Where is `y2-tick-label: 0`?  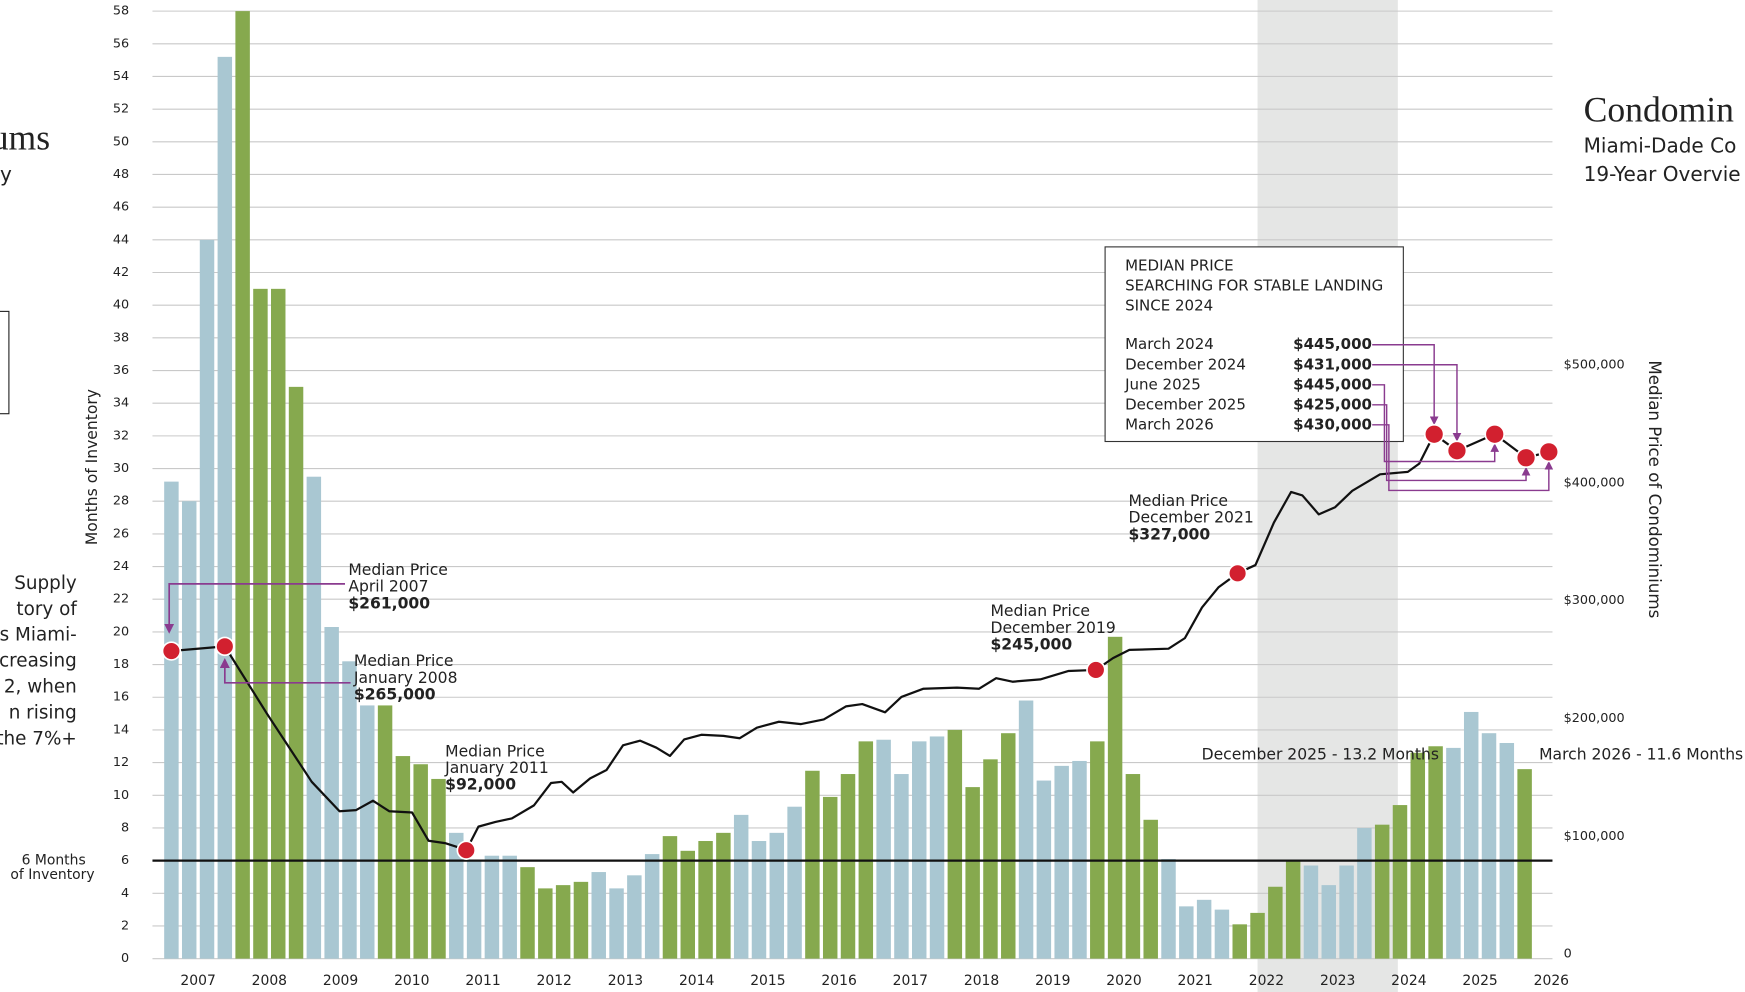 y2-tick-label: 0 is located at coordinates (1568, 954).